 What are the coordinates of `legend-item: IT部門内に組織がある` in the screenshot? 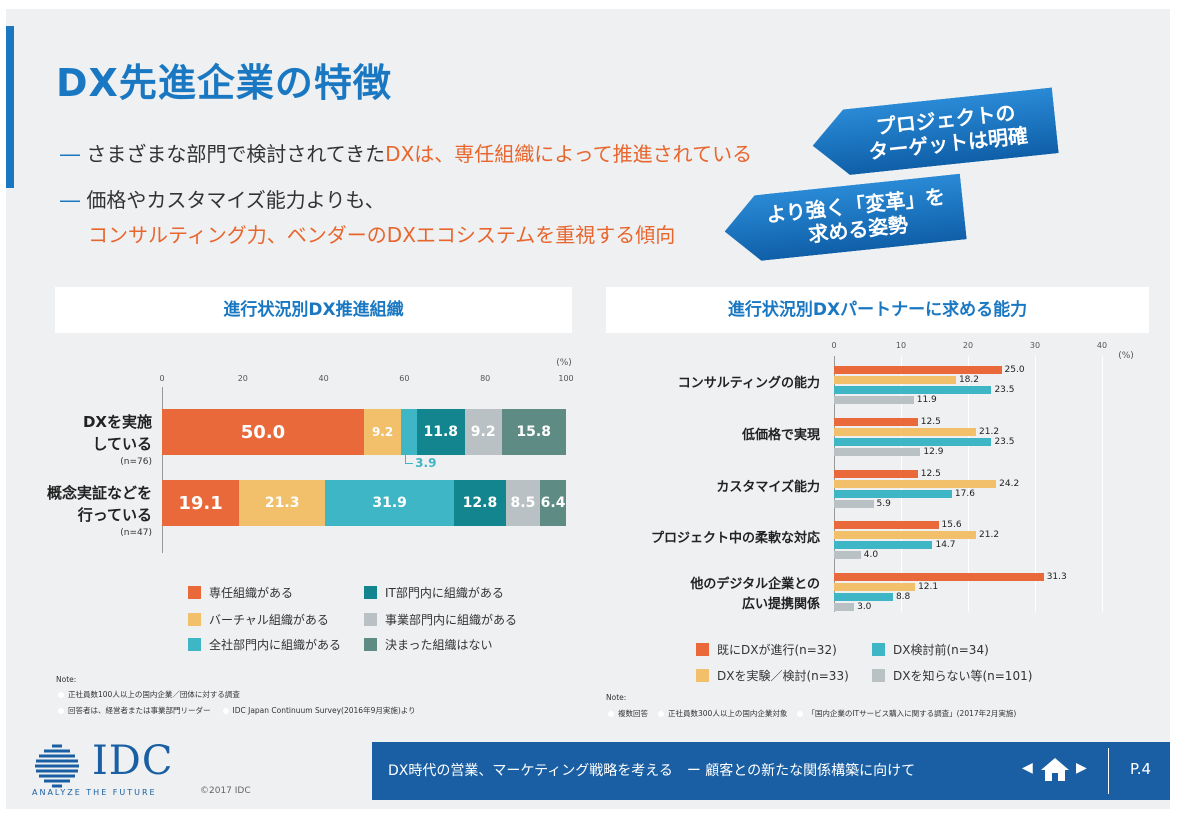 It's located at (434, 592).